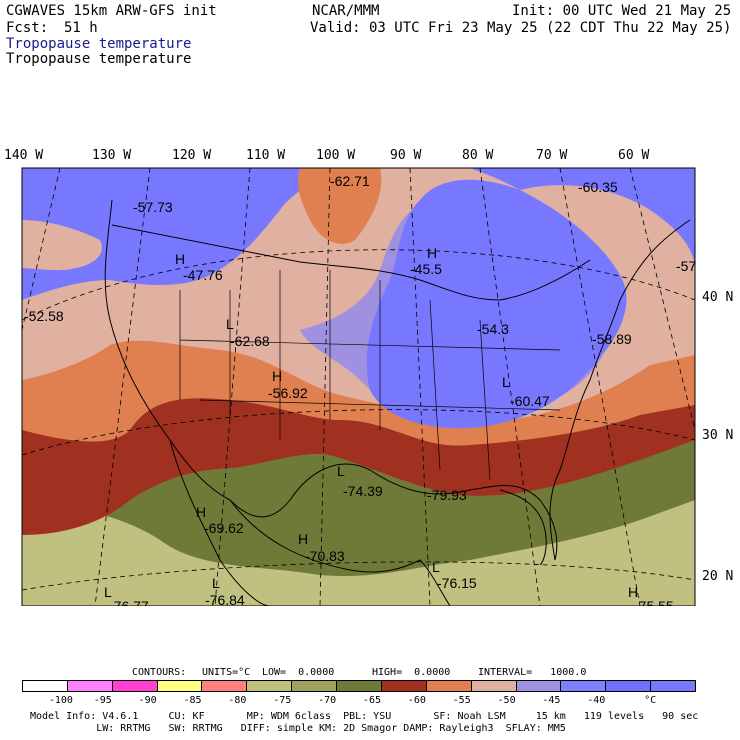  I want to click on map-symbol-12: L, so click(506, 382).